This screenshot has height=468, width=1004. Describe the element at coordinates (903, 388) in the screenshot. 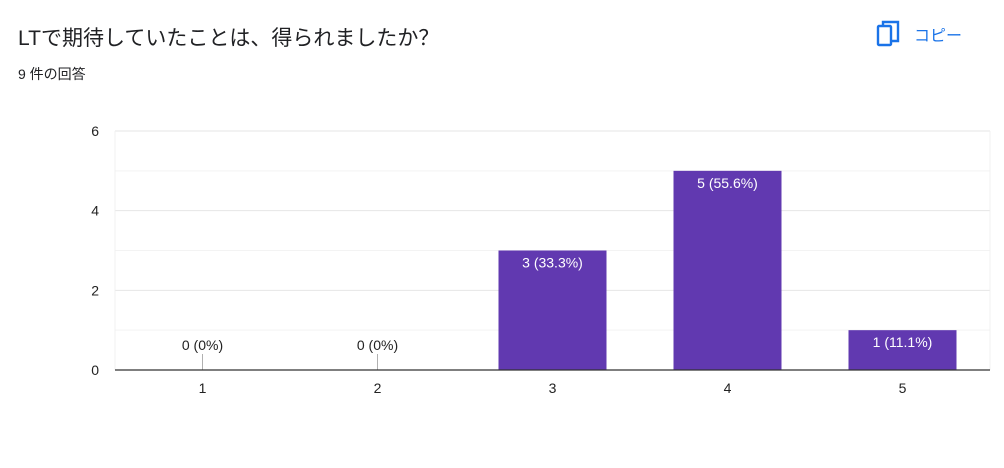

I see `x-tick-label: 5` at that location.